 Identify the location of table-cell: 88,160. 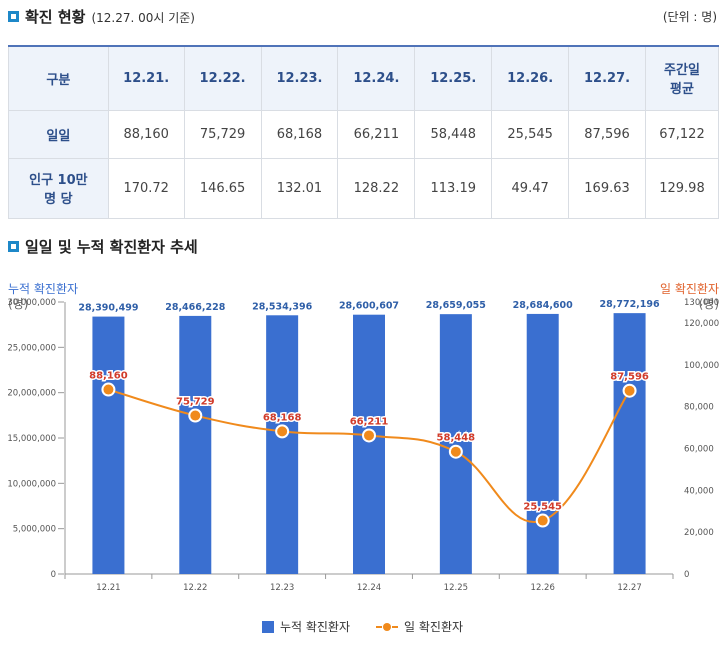
(146, 134).